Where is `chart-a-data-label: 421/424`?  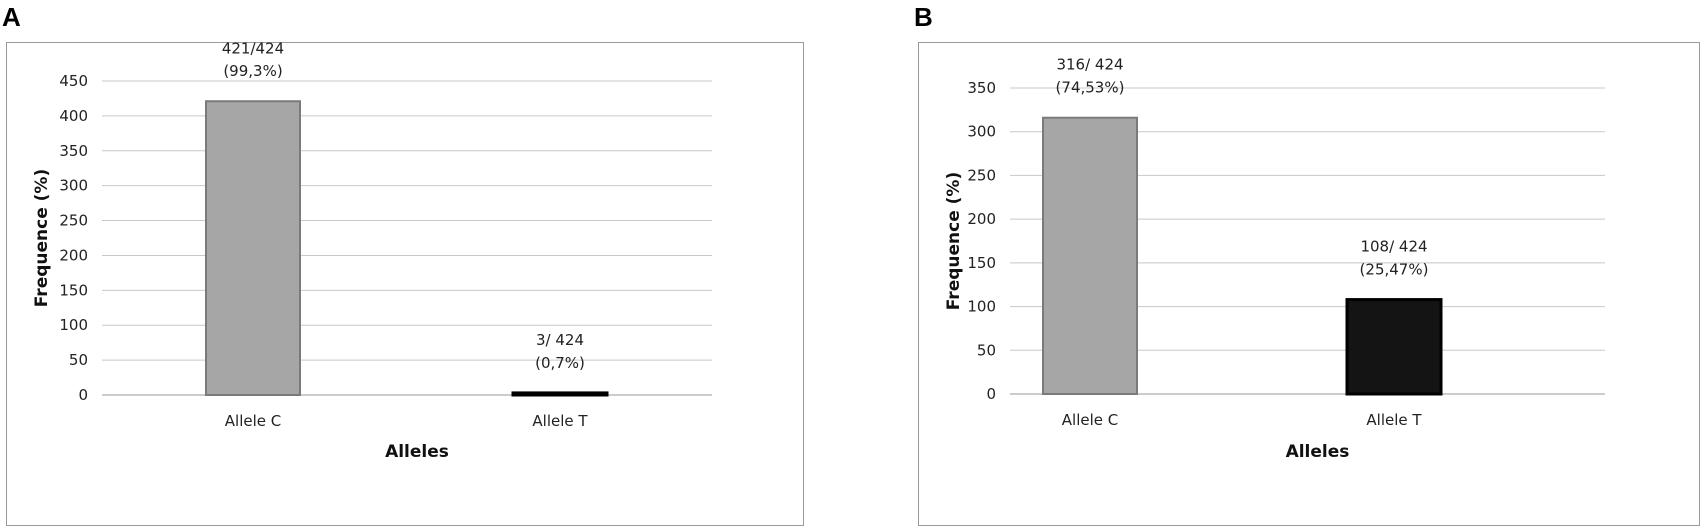
chart-a-data-label: 421/424 is located at coordinates (253, 48).